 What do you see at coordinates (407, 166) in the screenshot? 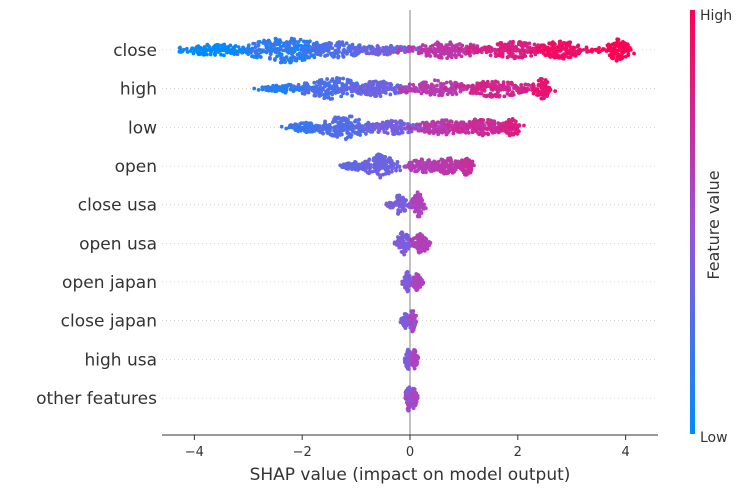
I see `feature-dots-open` at bounding box center [407, 166].